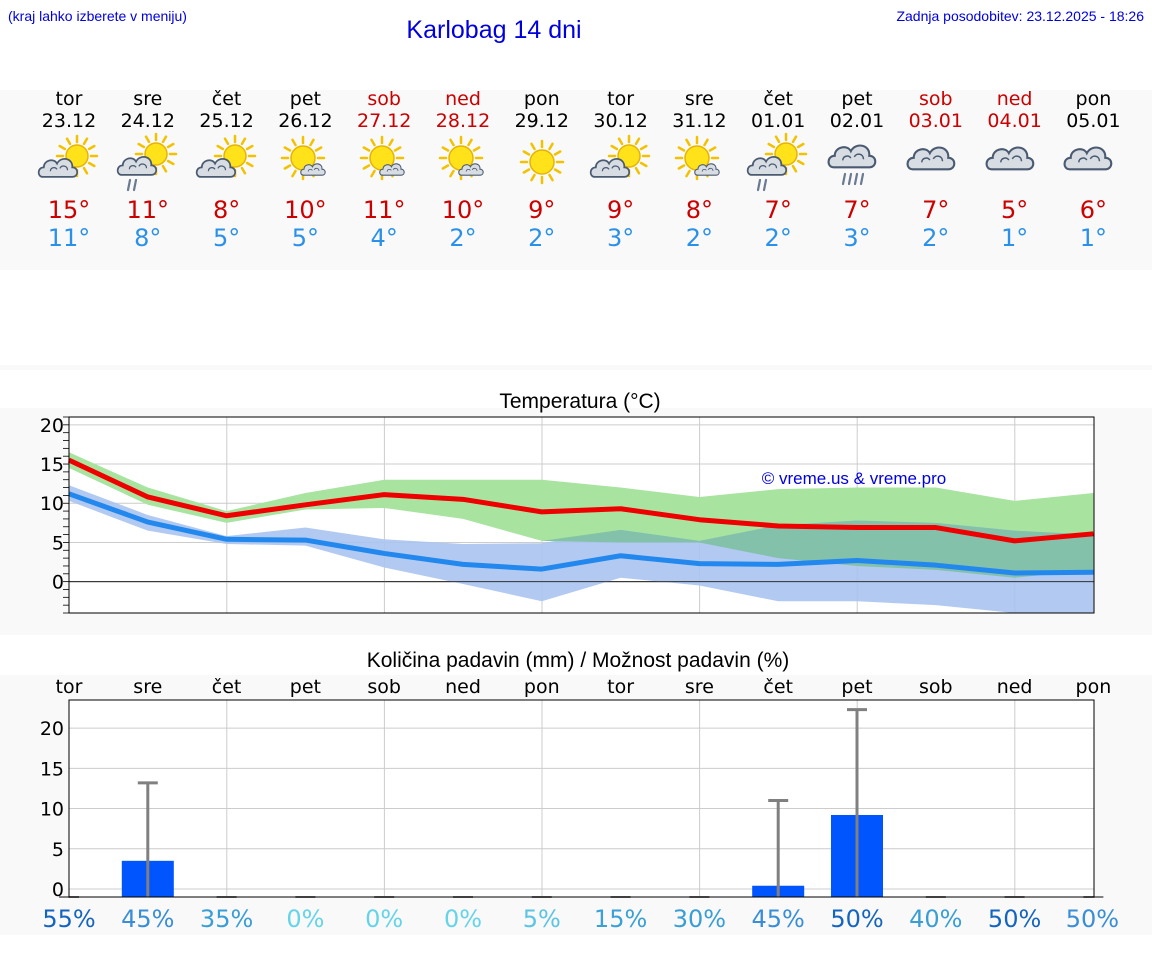 This screenshot has height=975, width=1152. Describe the element at coordinates (463, 687) in the screenshot. I see `precip-day-label: ned` at that location.